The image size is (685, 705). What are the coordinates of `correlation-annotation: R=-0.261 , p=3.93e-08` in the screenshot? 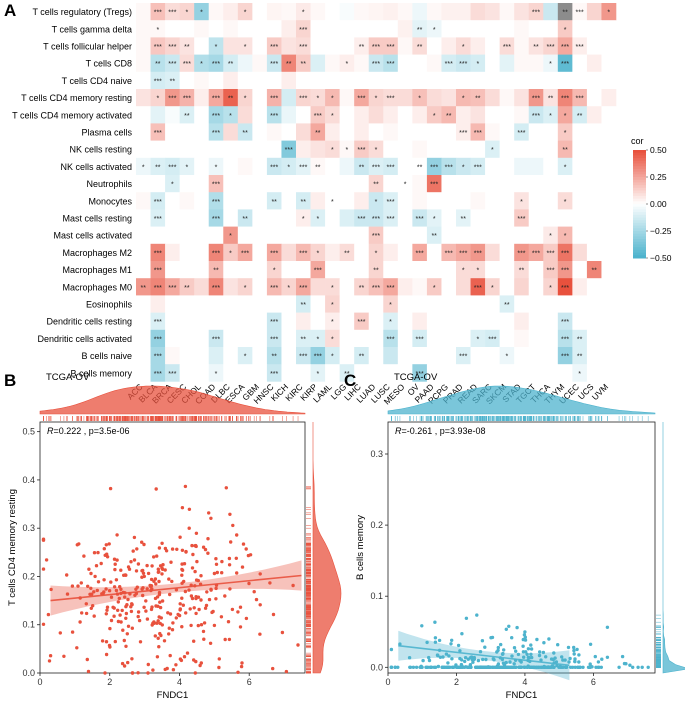 It's located at (440, 431).